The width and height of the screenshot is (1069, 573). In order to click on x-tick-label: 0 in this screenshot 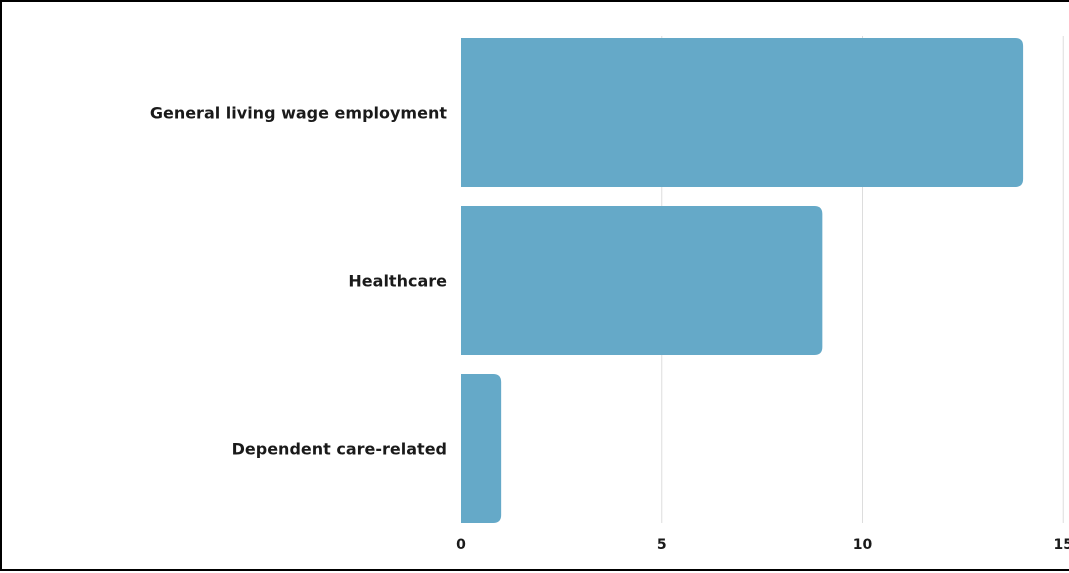, I will do `click(461, 545)`.